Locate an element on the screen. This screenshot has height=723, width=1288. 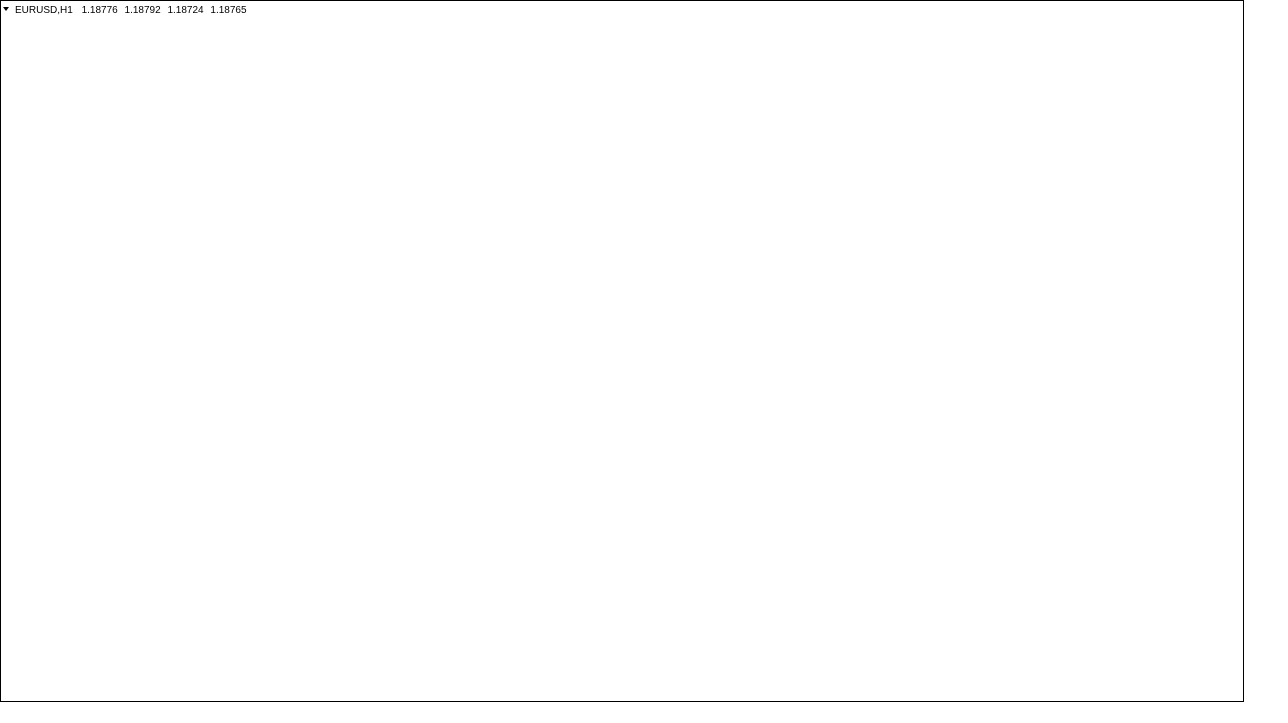
readout-low: 1.18724 is located at coordinates (185, 10).